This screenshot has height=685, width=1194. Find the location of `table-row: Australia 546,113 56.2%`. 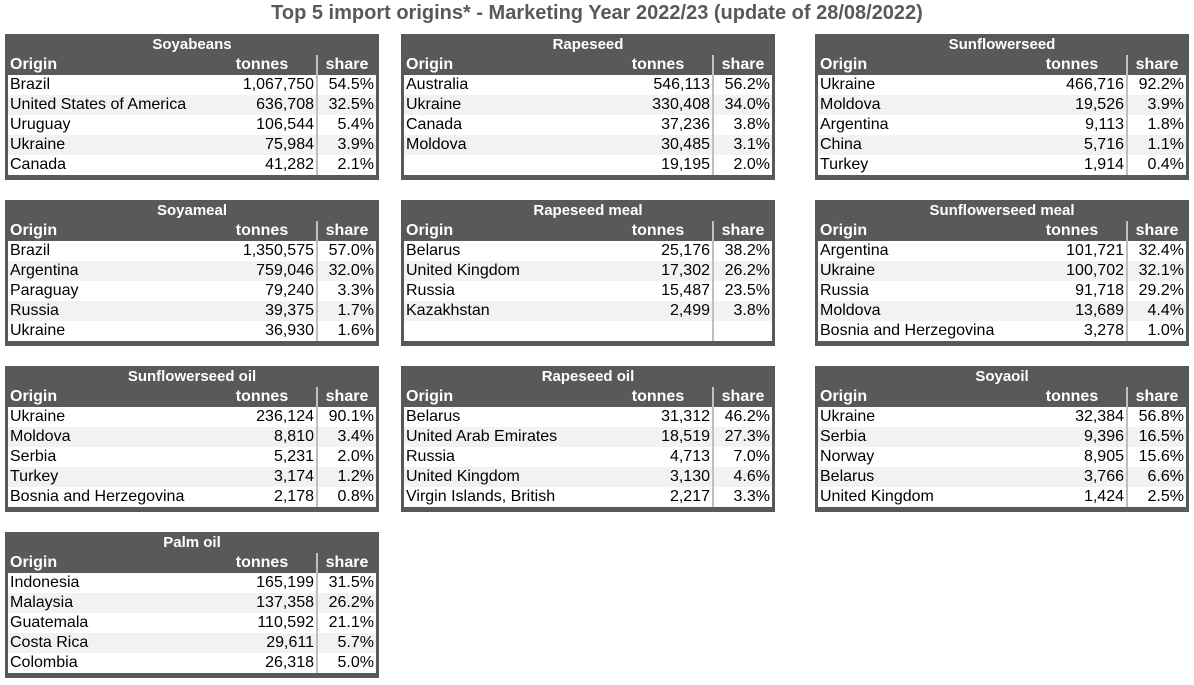

table-row: Australia 546,113 56.2% is located at coordinates (588, 85).